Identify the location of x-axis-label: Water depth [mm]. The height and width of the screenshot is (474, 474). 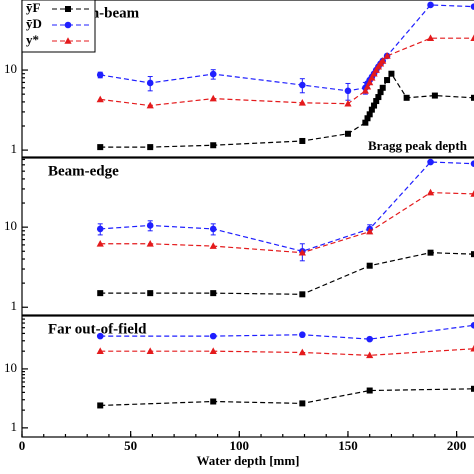
(247, 460).